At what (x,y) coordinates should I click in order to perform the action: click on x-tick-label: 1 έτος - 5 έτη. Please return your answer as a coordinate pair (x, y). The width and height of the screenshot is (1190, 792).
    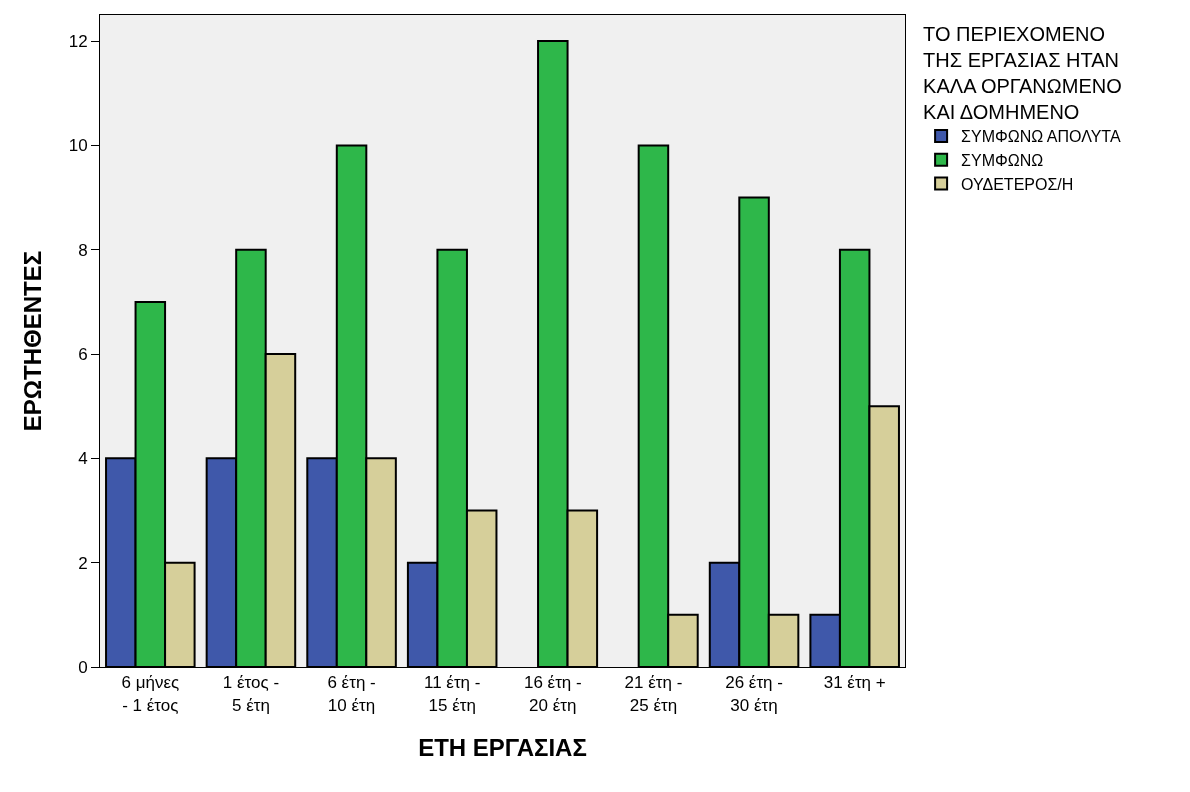
    Looking at the image, I should click on (251, 694).